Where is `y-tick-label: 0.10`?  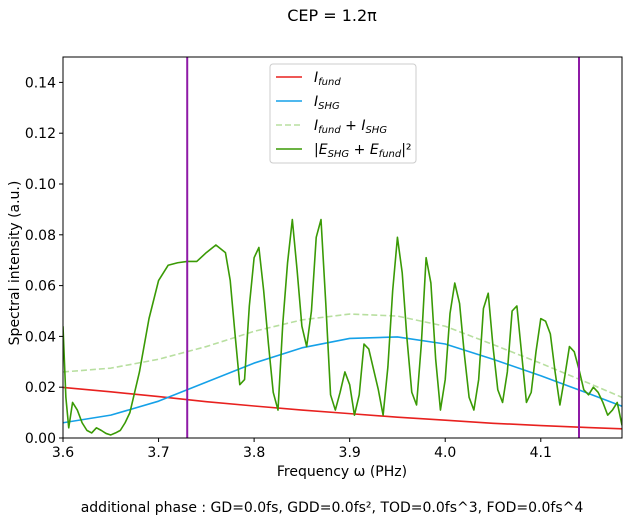
y-tick-label: 0.10 is located at coordinates (40, 185).